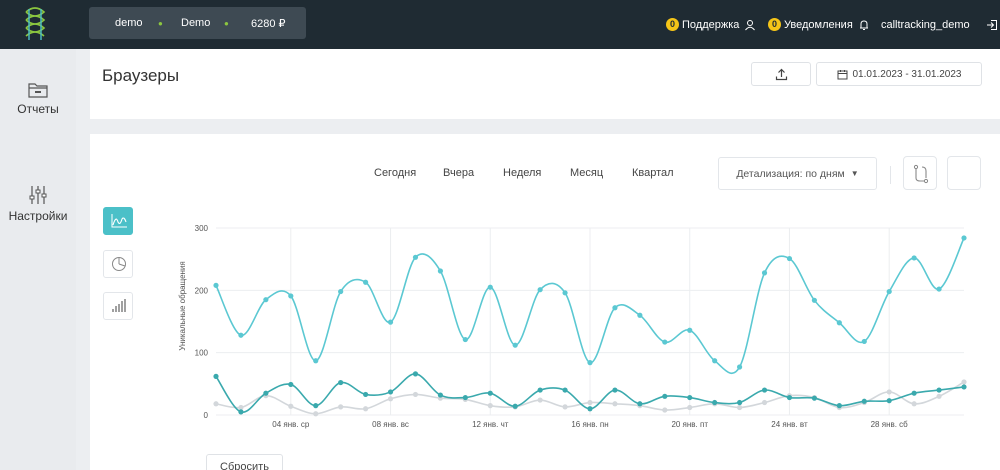  What do you see at coordinates (939, 24) in the screenshot?
I see `user-menu: calltracking_demo` at bounding box center [939, 24].